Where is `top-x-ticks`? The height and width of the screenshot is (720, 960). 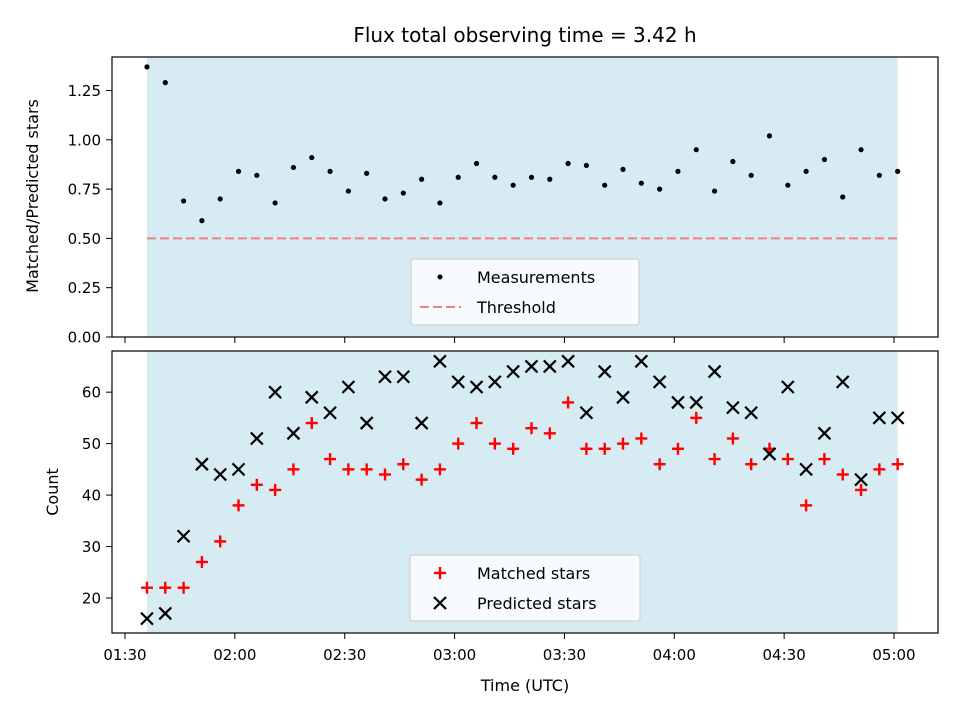
top-x-ticks is located at coordinates (509, 340).